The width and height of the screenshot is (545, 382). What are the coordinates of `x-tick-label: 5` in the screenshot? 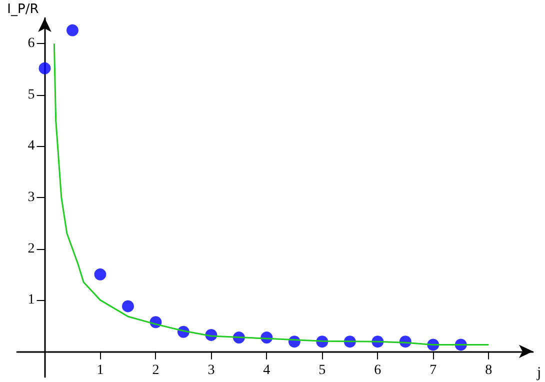 It's located at (322, 370).